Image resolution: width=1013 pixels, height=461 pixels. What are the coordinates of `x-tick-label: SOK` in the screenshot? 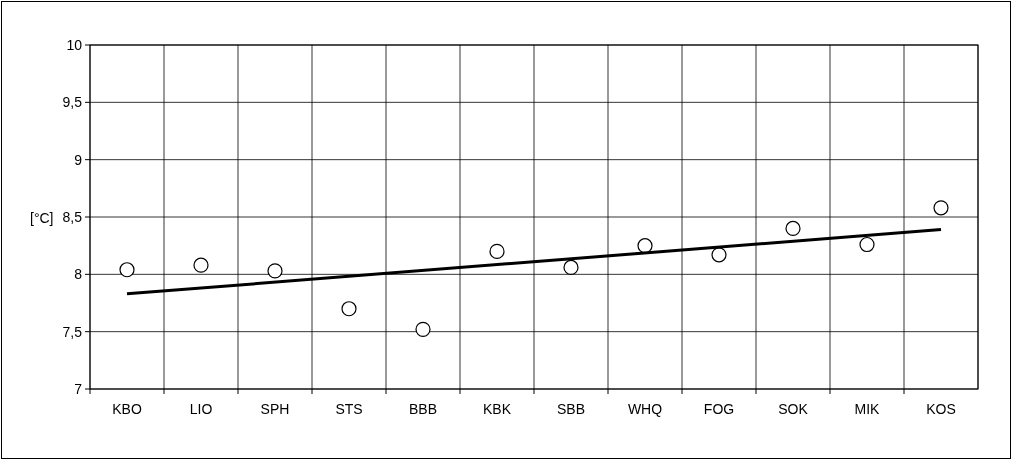 It's located at (793, 409).